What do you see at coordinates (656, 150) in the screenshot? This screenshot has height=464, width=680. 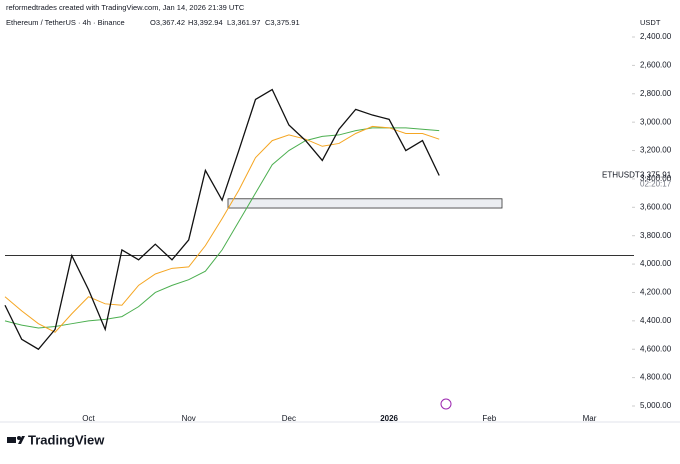 I see `y-tick-label: 3,200.00` at bounding box center [656, 150].